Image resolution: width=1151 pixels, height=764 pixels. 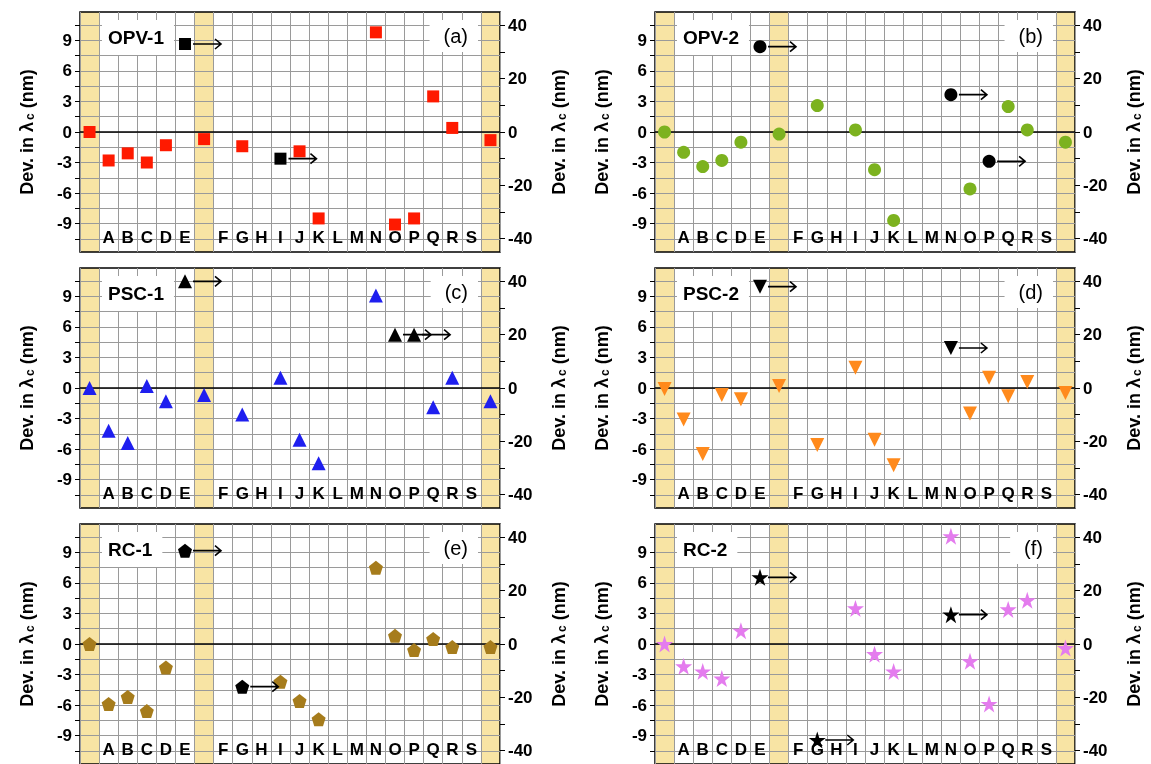 I want to click on text: OPV-2, so click(x=711, y=37).